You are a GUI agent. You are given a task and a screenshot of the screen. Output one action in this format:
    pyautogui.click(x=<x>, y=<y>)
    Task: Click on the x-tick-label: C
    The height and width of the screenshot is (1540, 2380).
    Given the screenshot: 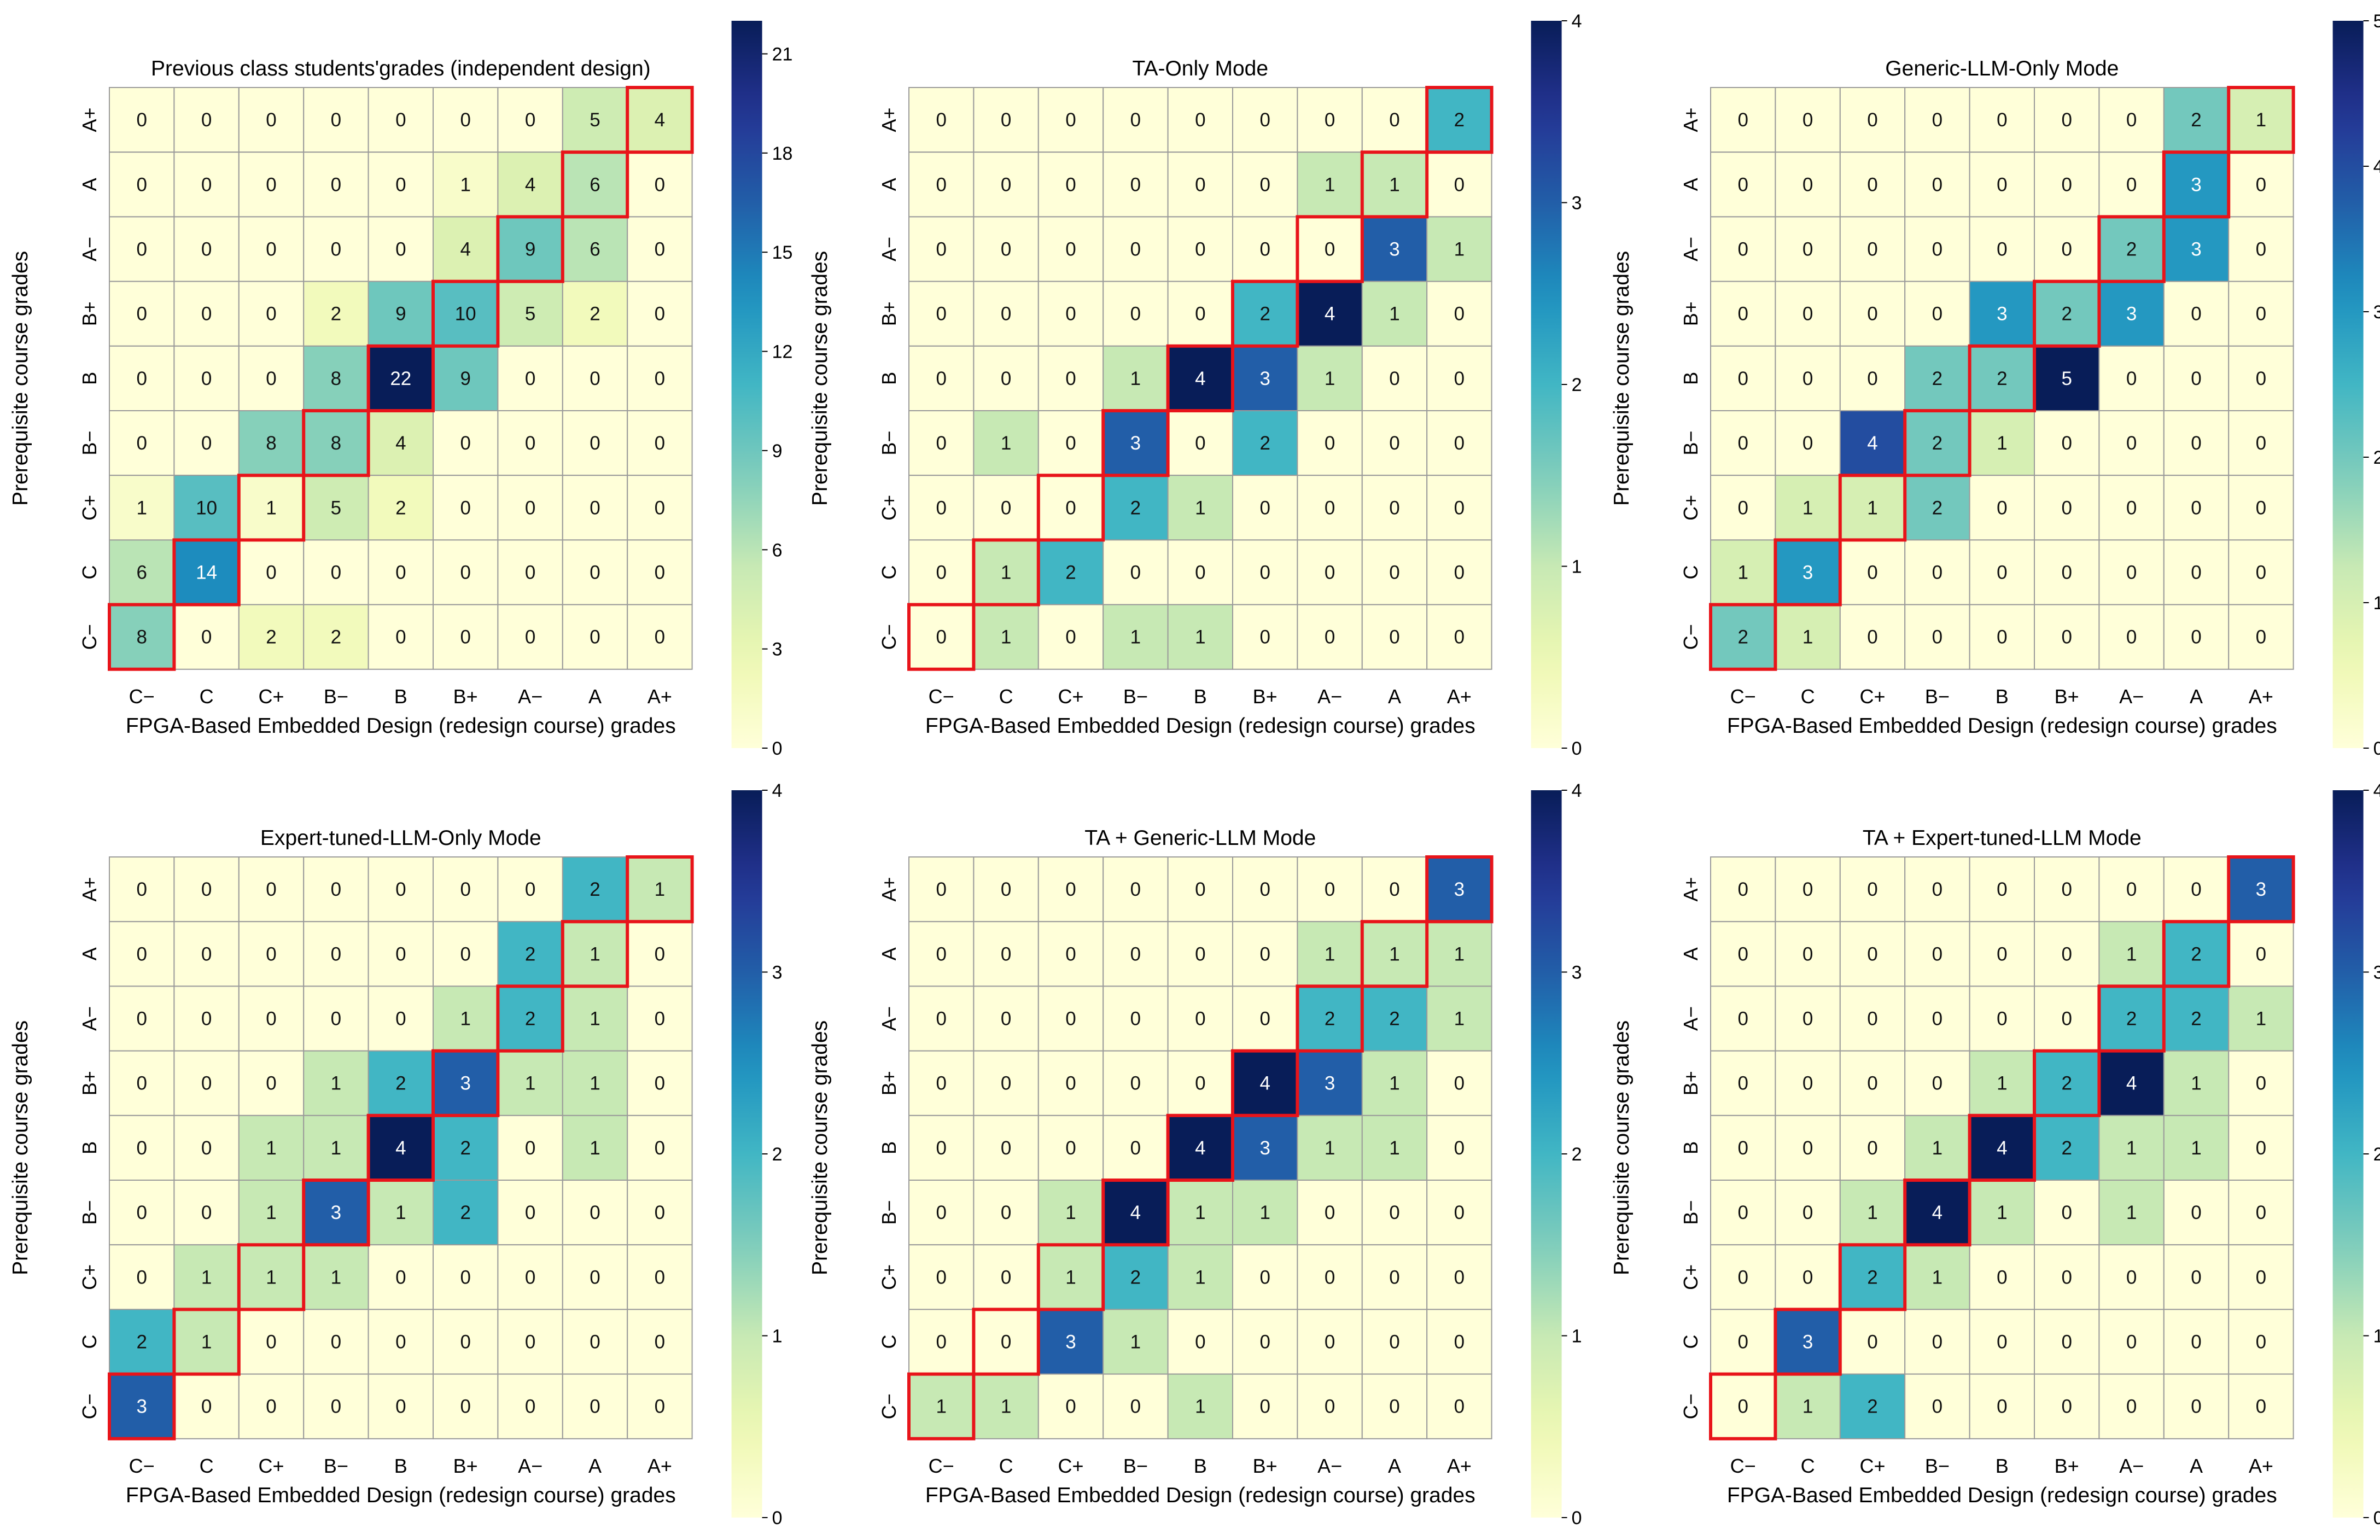 What is the action you would take?
    pyautogui.click(x=1006, y=1466)
    